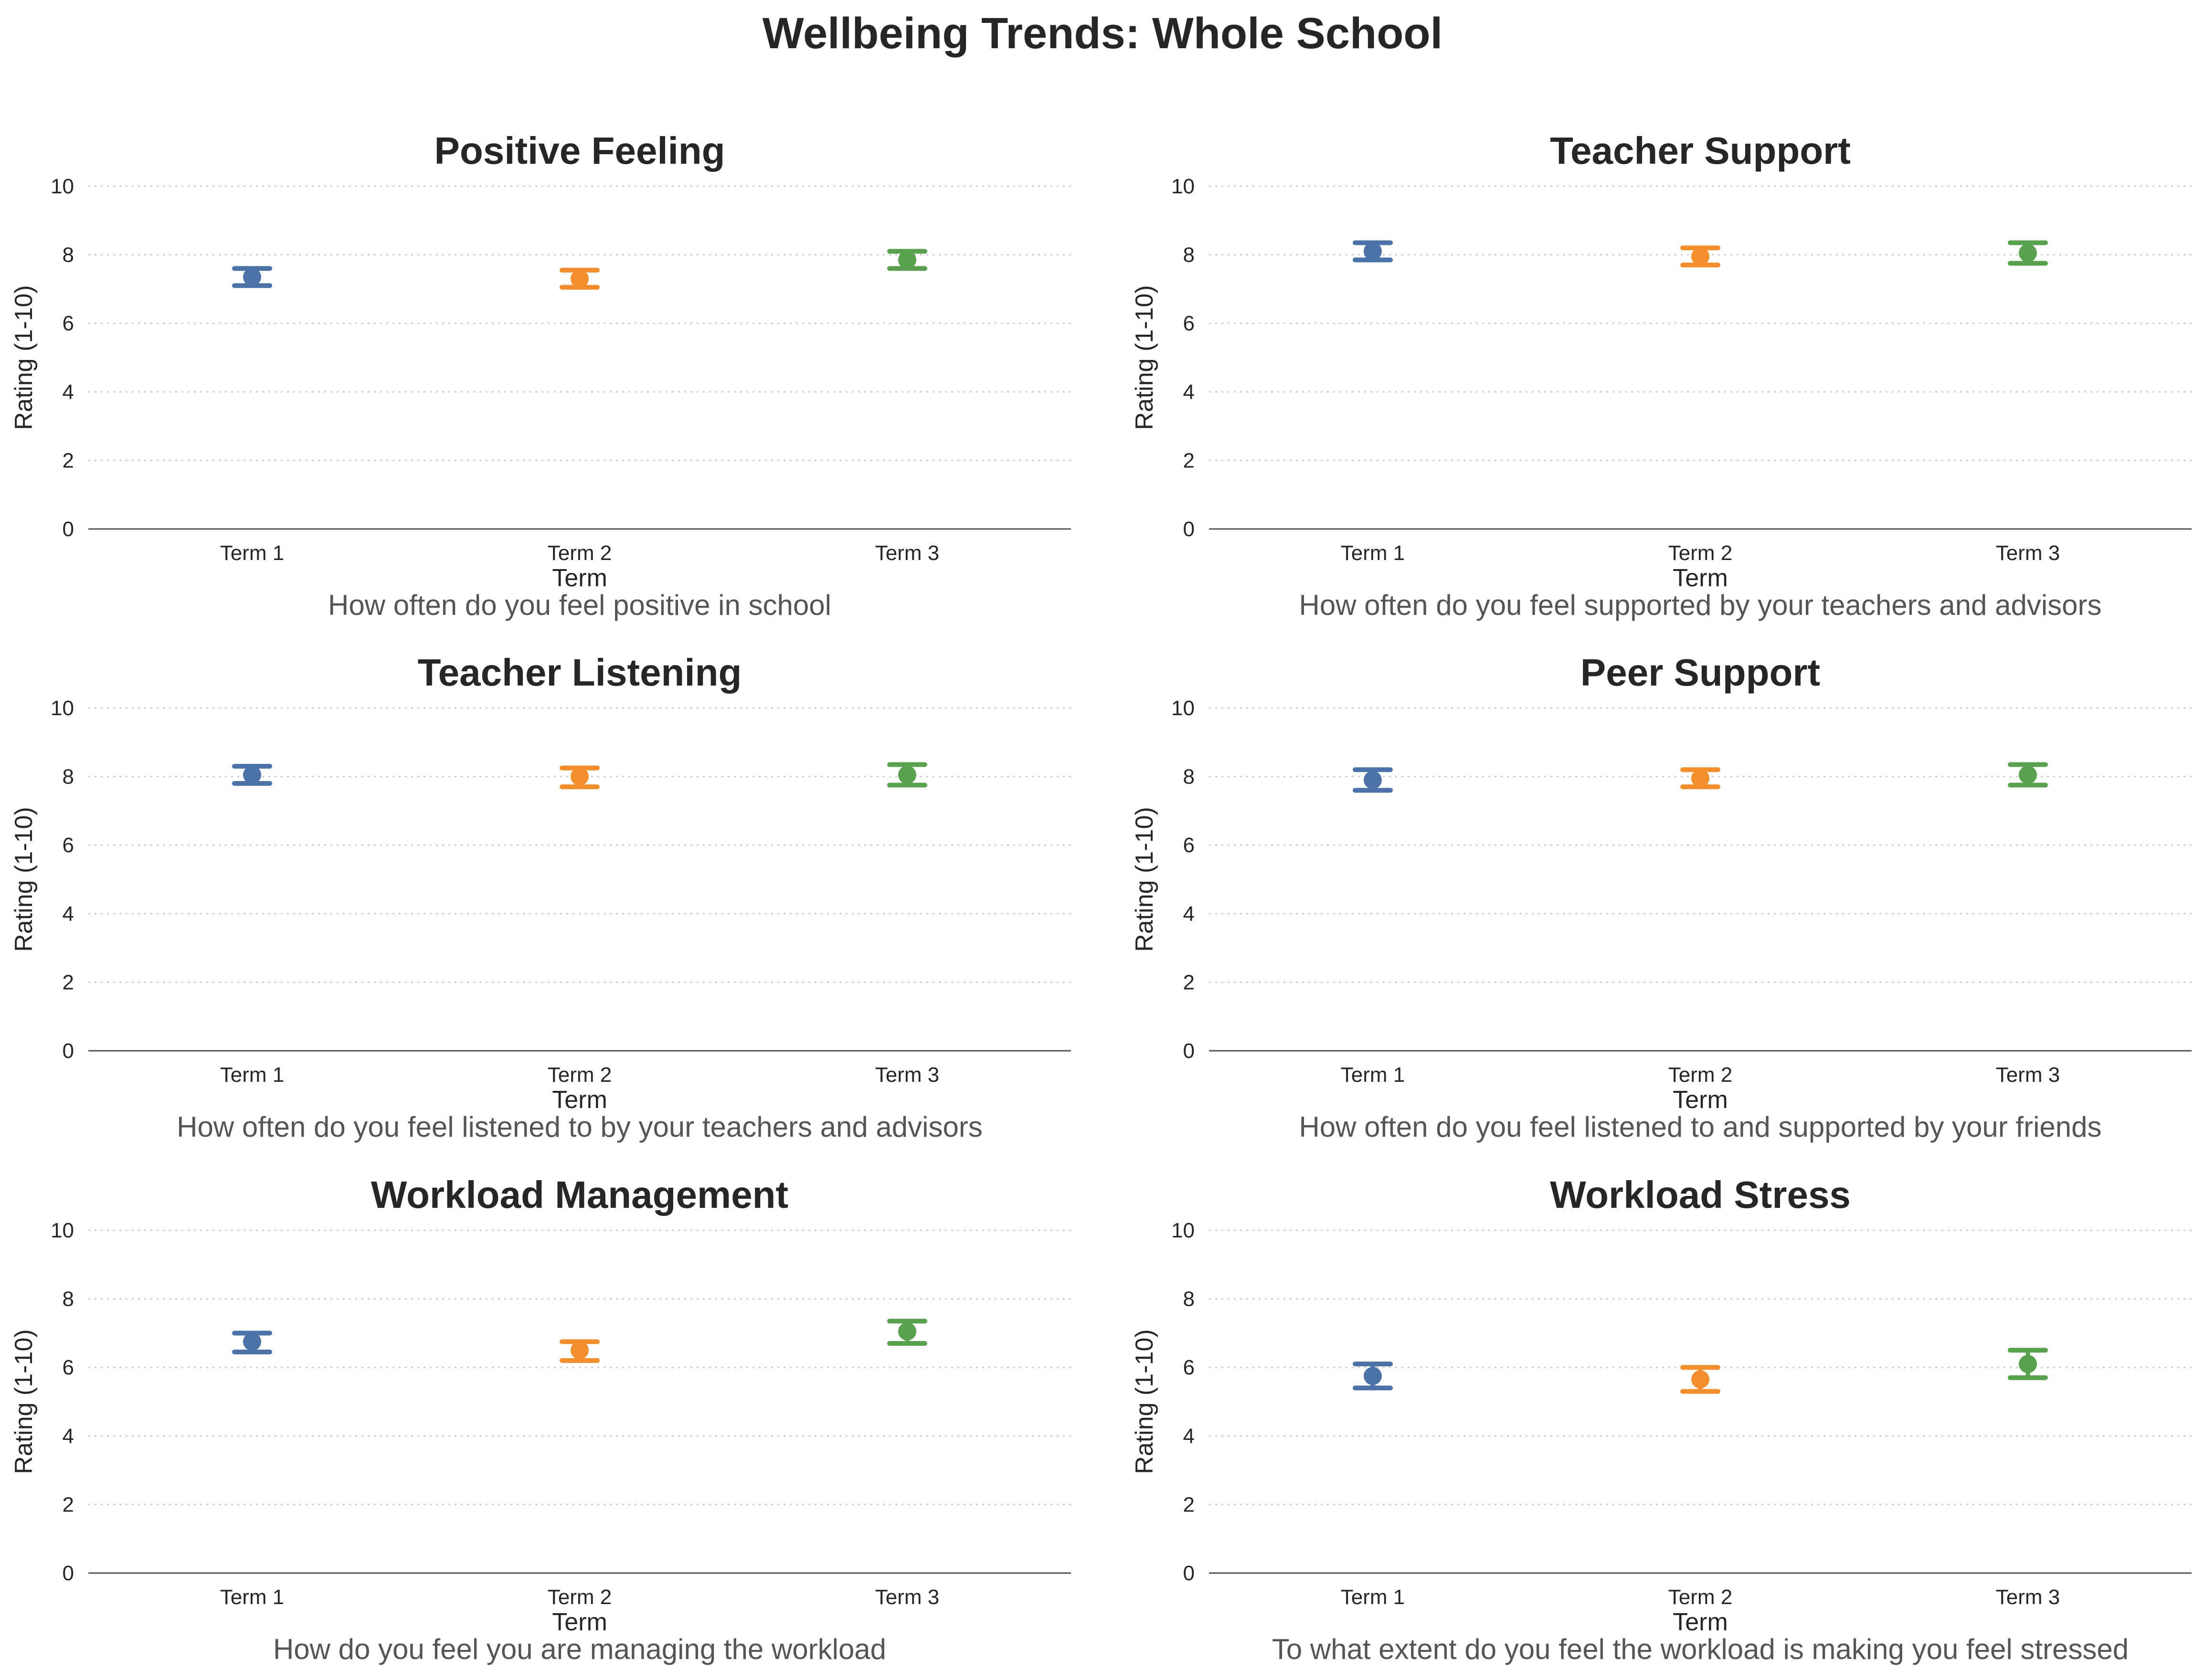 The width and height of the screenshot is (2205, 1680). Describe the element at coordinates (1700, 672) in the screenshot. I see `panel-title: Peer Support` at that location.